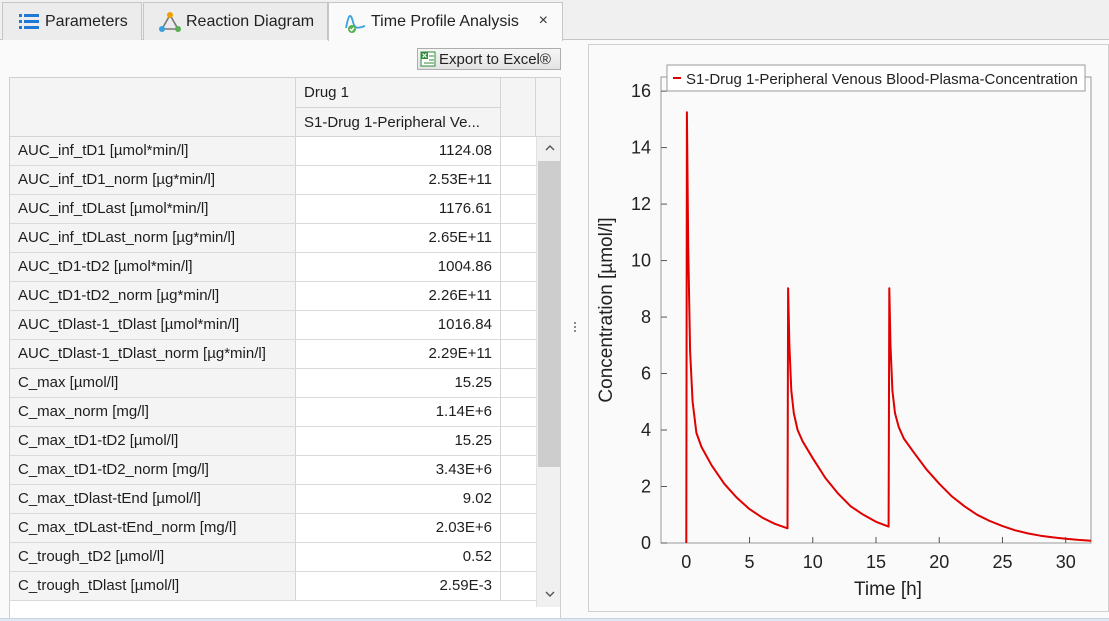 The width and height of the screenshot is (1109, 621). I want to click on tab-reaction-diagram: Reaction Diagram, so click(235, 21).